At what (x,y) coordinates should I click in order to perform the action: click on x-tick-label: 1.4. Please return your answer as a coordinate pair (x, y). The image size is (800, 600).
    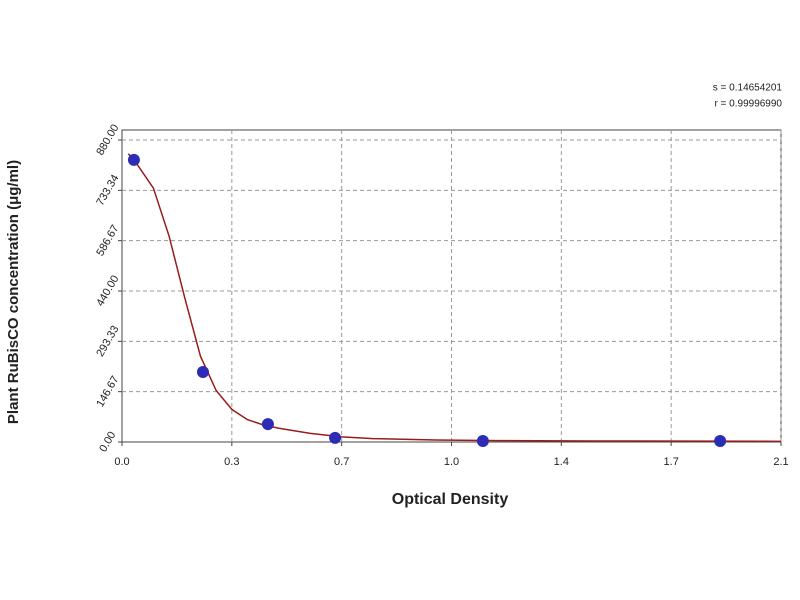
    Looking at the image, I should click on (561, 462).